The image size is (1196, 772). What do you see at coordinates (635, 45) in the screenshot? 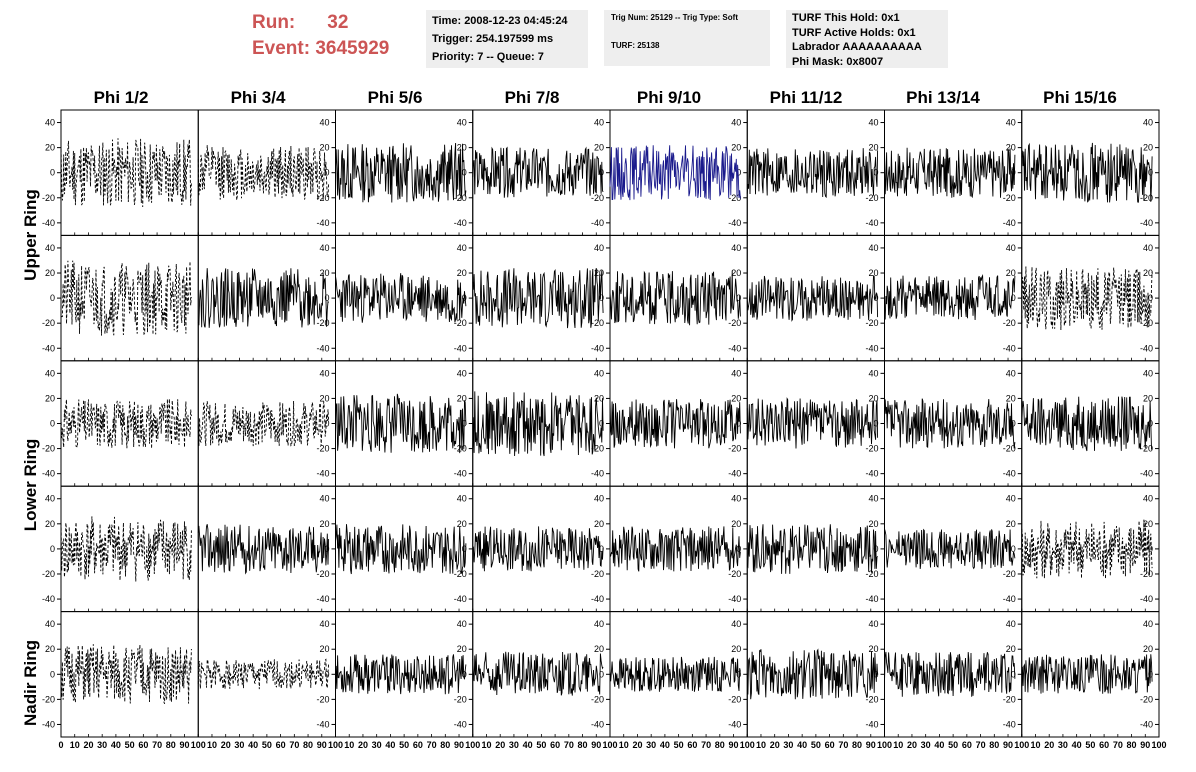
I see `turf-line: TURF: 25138` at bounding box center [635, 45].